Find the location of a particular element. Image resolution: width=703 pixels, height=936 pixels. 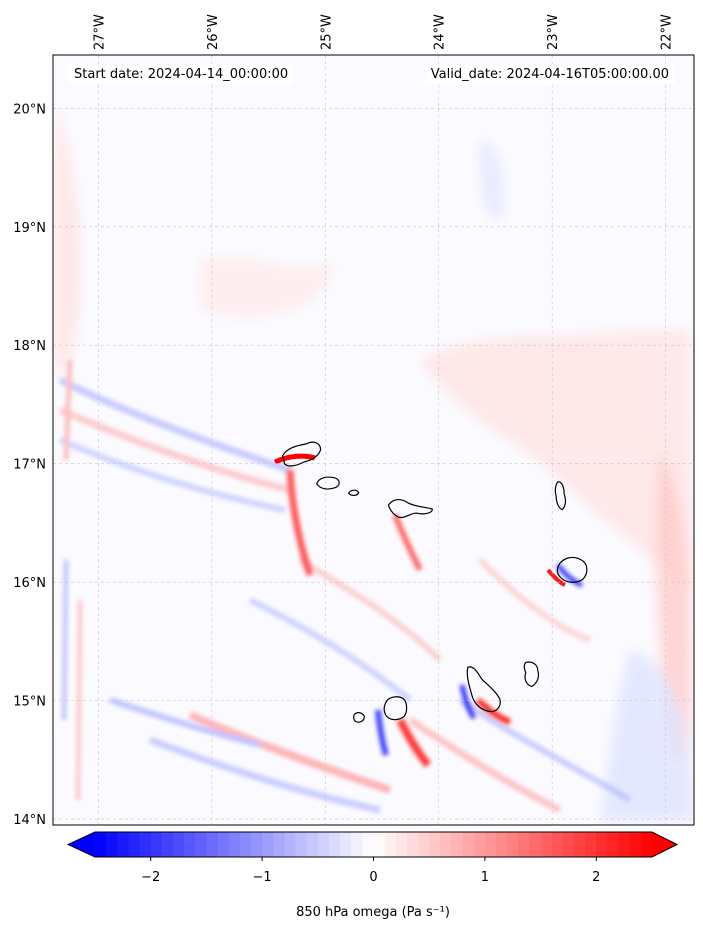

latitude-tick-label: 14°N is located at coordinates (29, 820).